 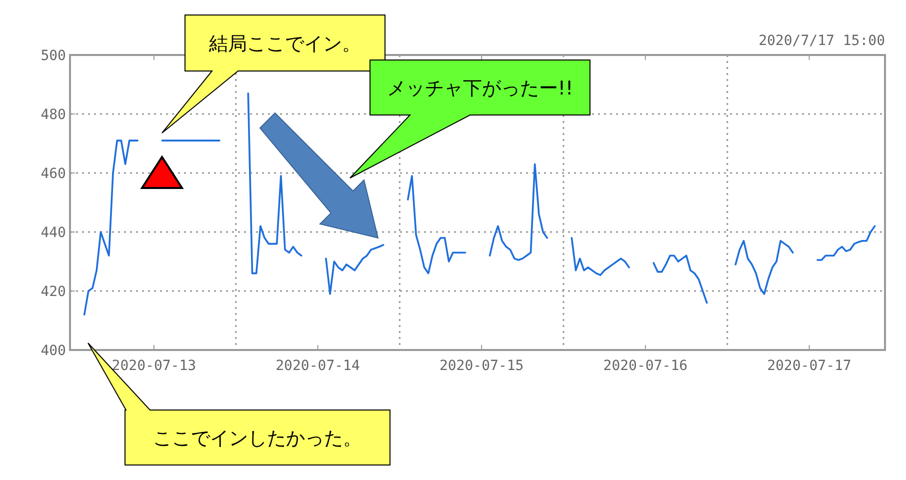 I want to click on text: 2020/7/17 15:00, so click(x=821, y=41).